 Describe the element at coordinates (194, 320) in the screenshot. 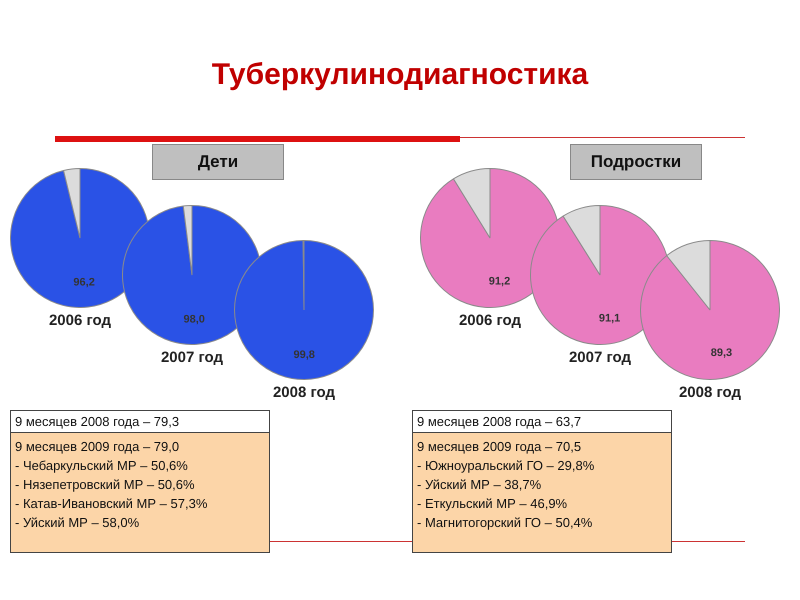

I see `data-label: 98,0` at that location.